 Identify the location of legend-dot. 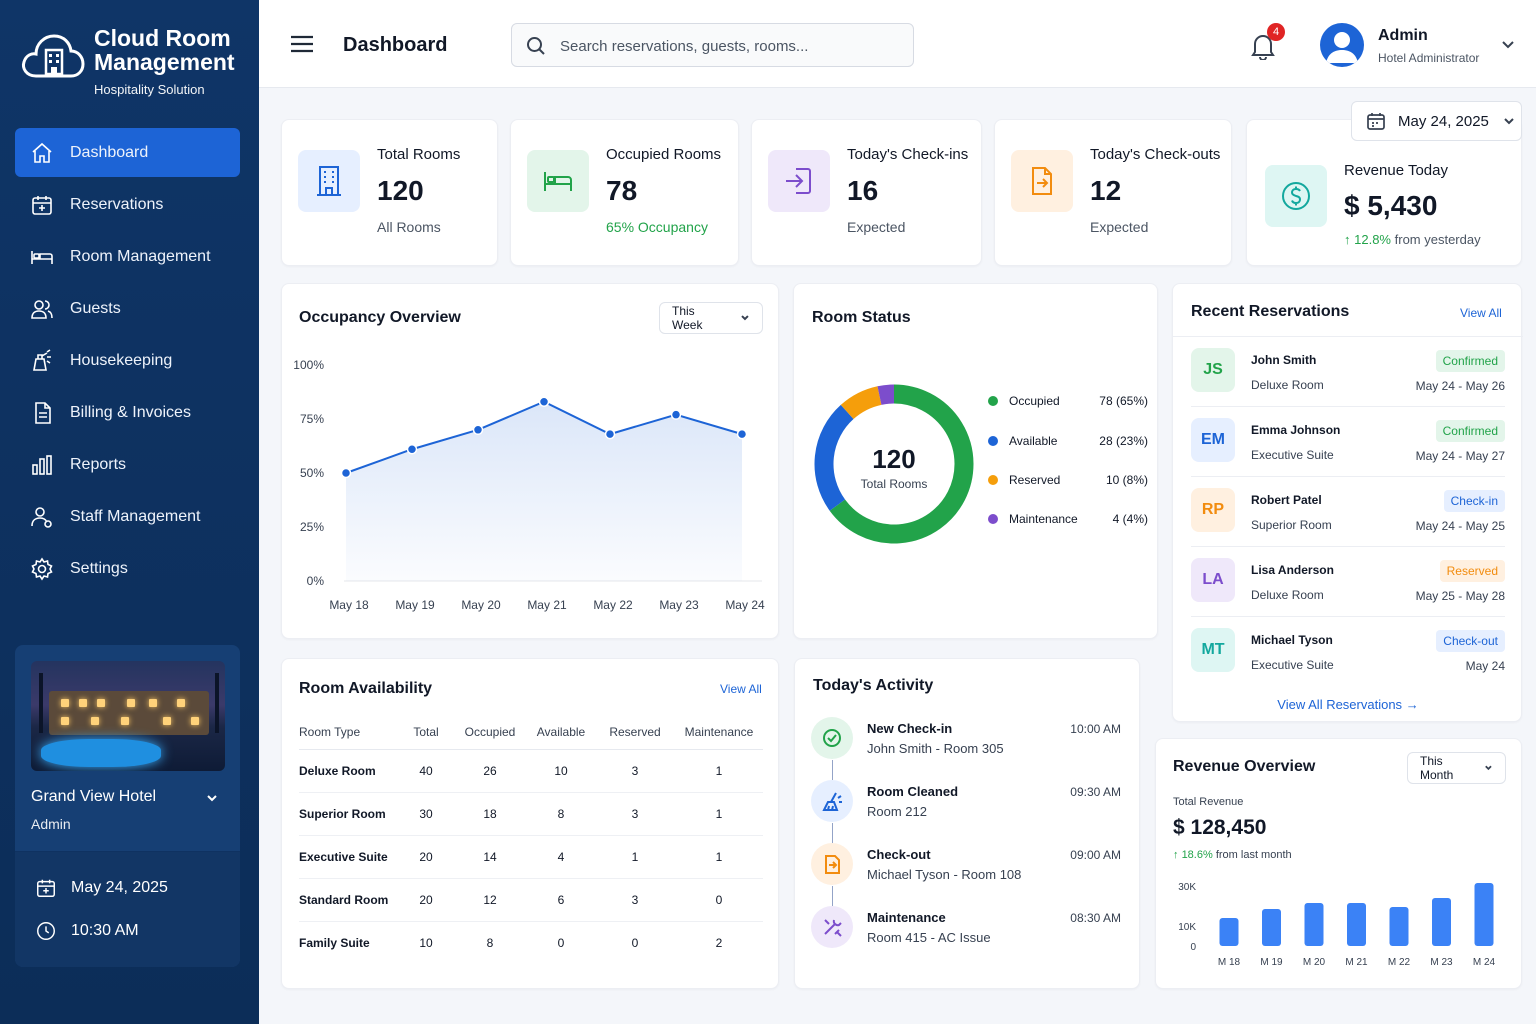
(993, 519).